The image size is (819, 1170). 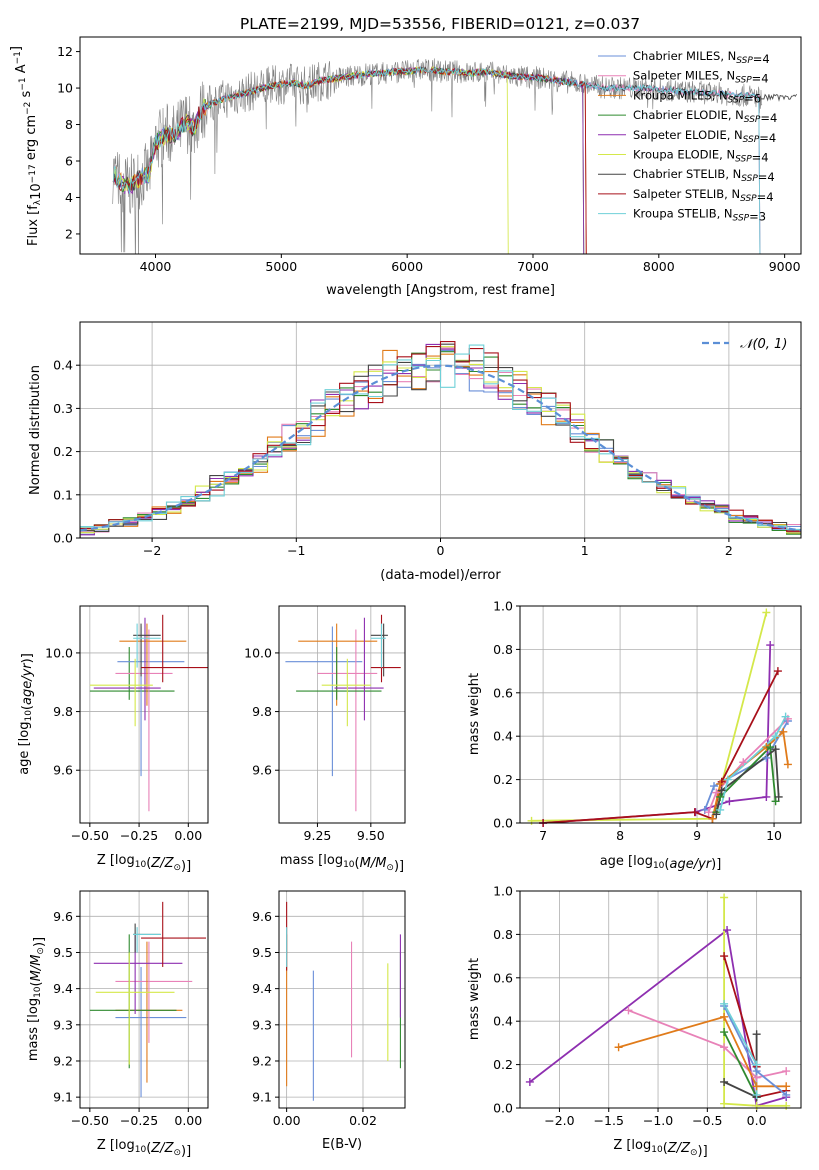 I want to click on label-part: −17, so click(x=33, y=173).